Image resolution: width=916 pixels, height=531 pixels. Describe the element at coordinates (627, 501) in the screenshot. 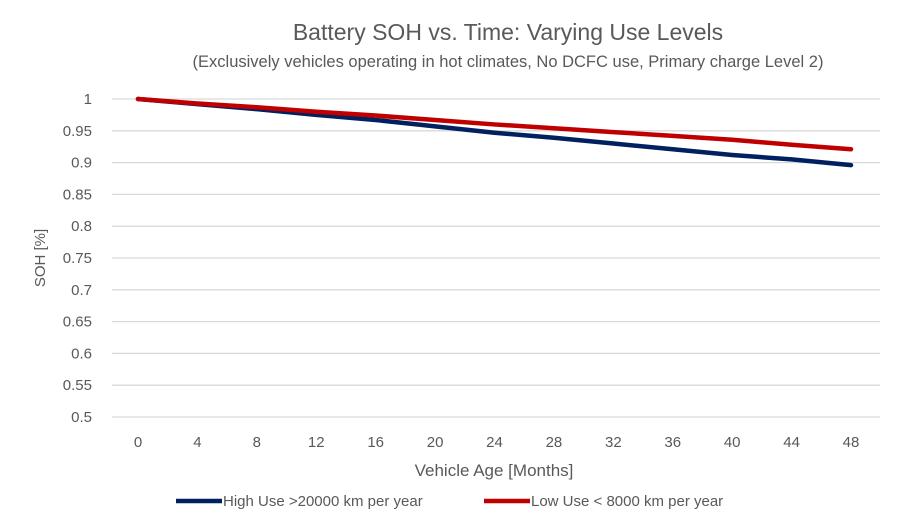

I see `legend-label: Low Use < 8000 km per year` at that location.